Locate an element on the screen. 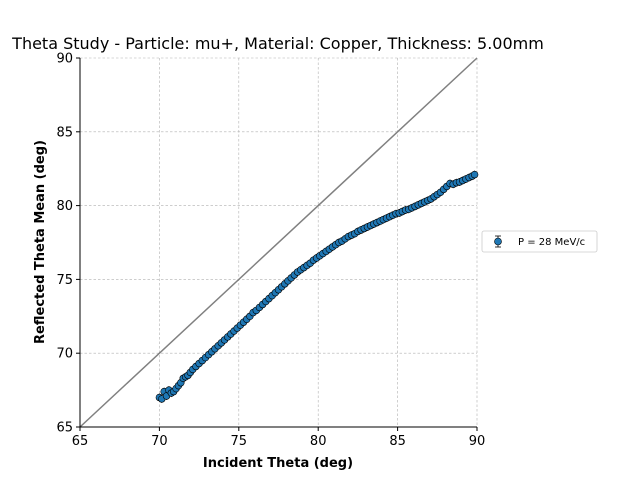  x-tick-label: 85 is located at coordinates (397, 441).